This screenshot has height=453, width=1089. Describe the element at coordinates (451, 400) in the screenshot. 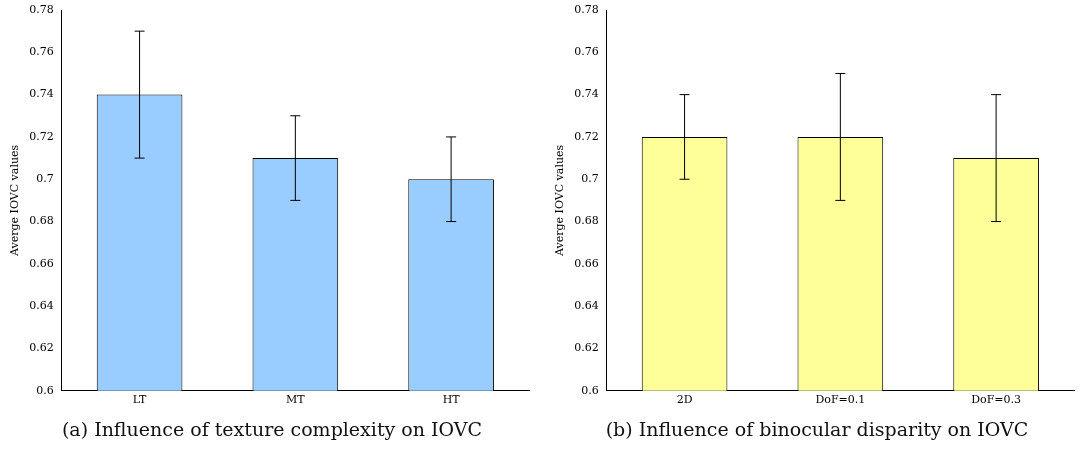

I see `x-tick-label: HT` at that location.